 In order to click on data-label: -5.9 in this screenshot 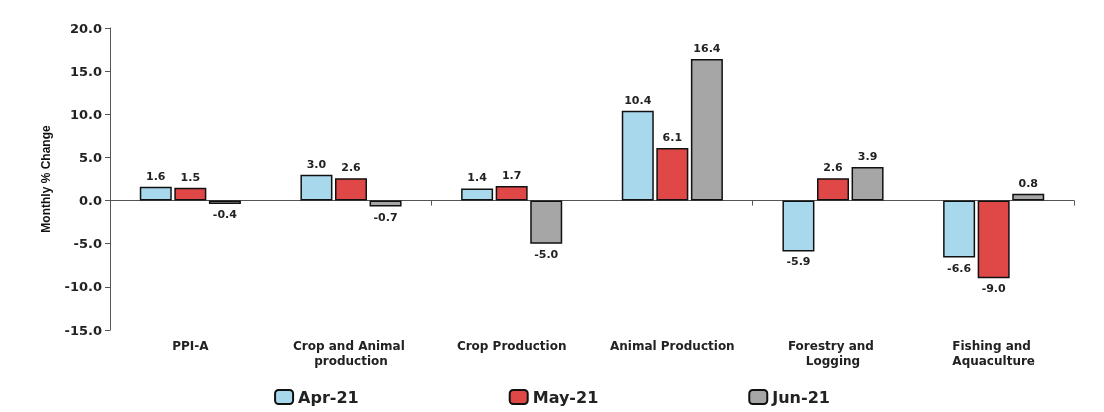, I will do `click(798, 262)`.